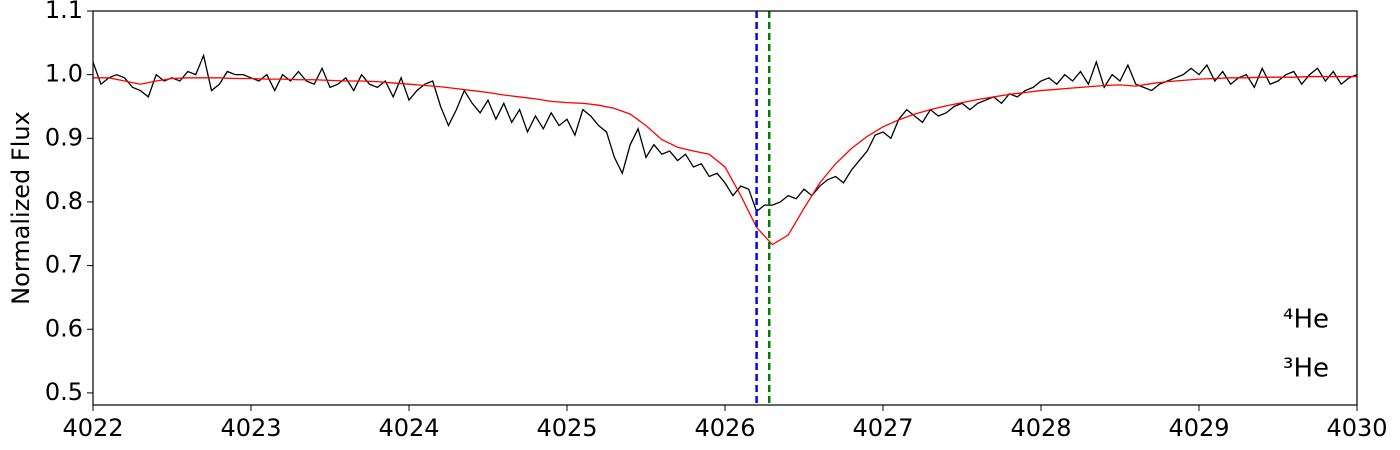  I want to click on y-tick-label: 0.7, so click(64, 265).